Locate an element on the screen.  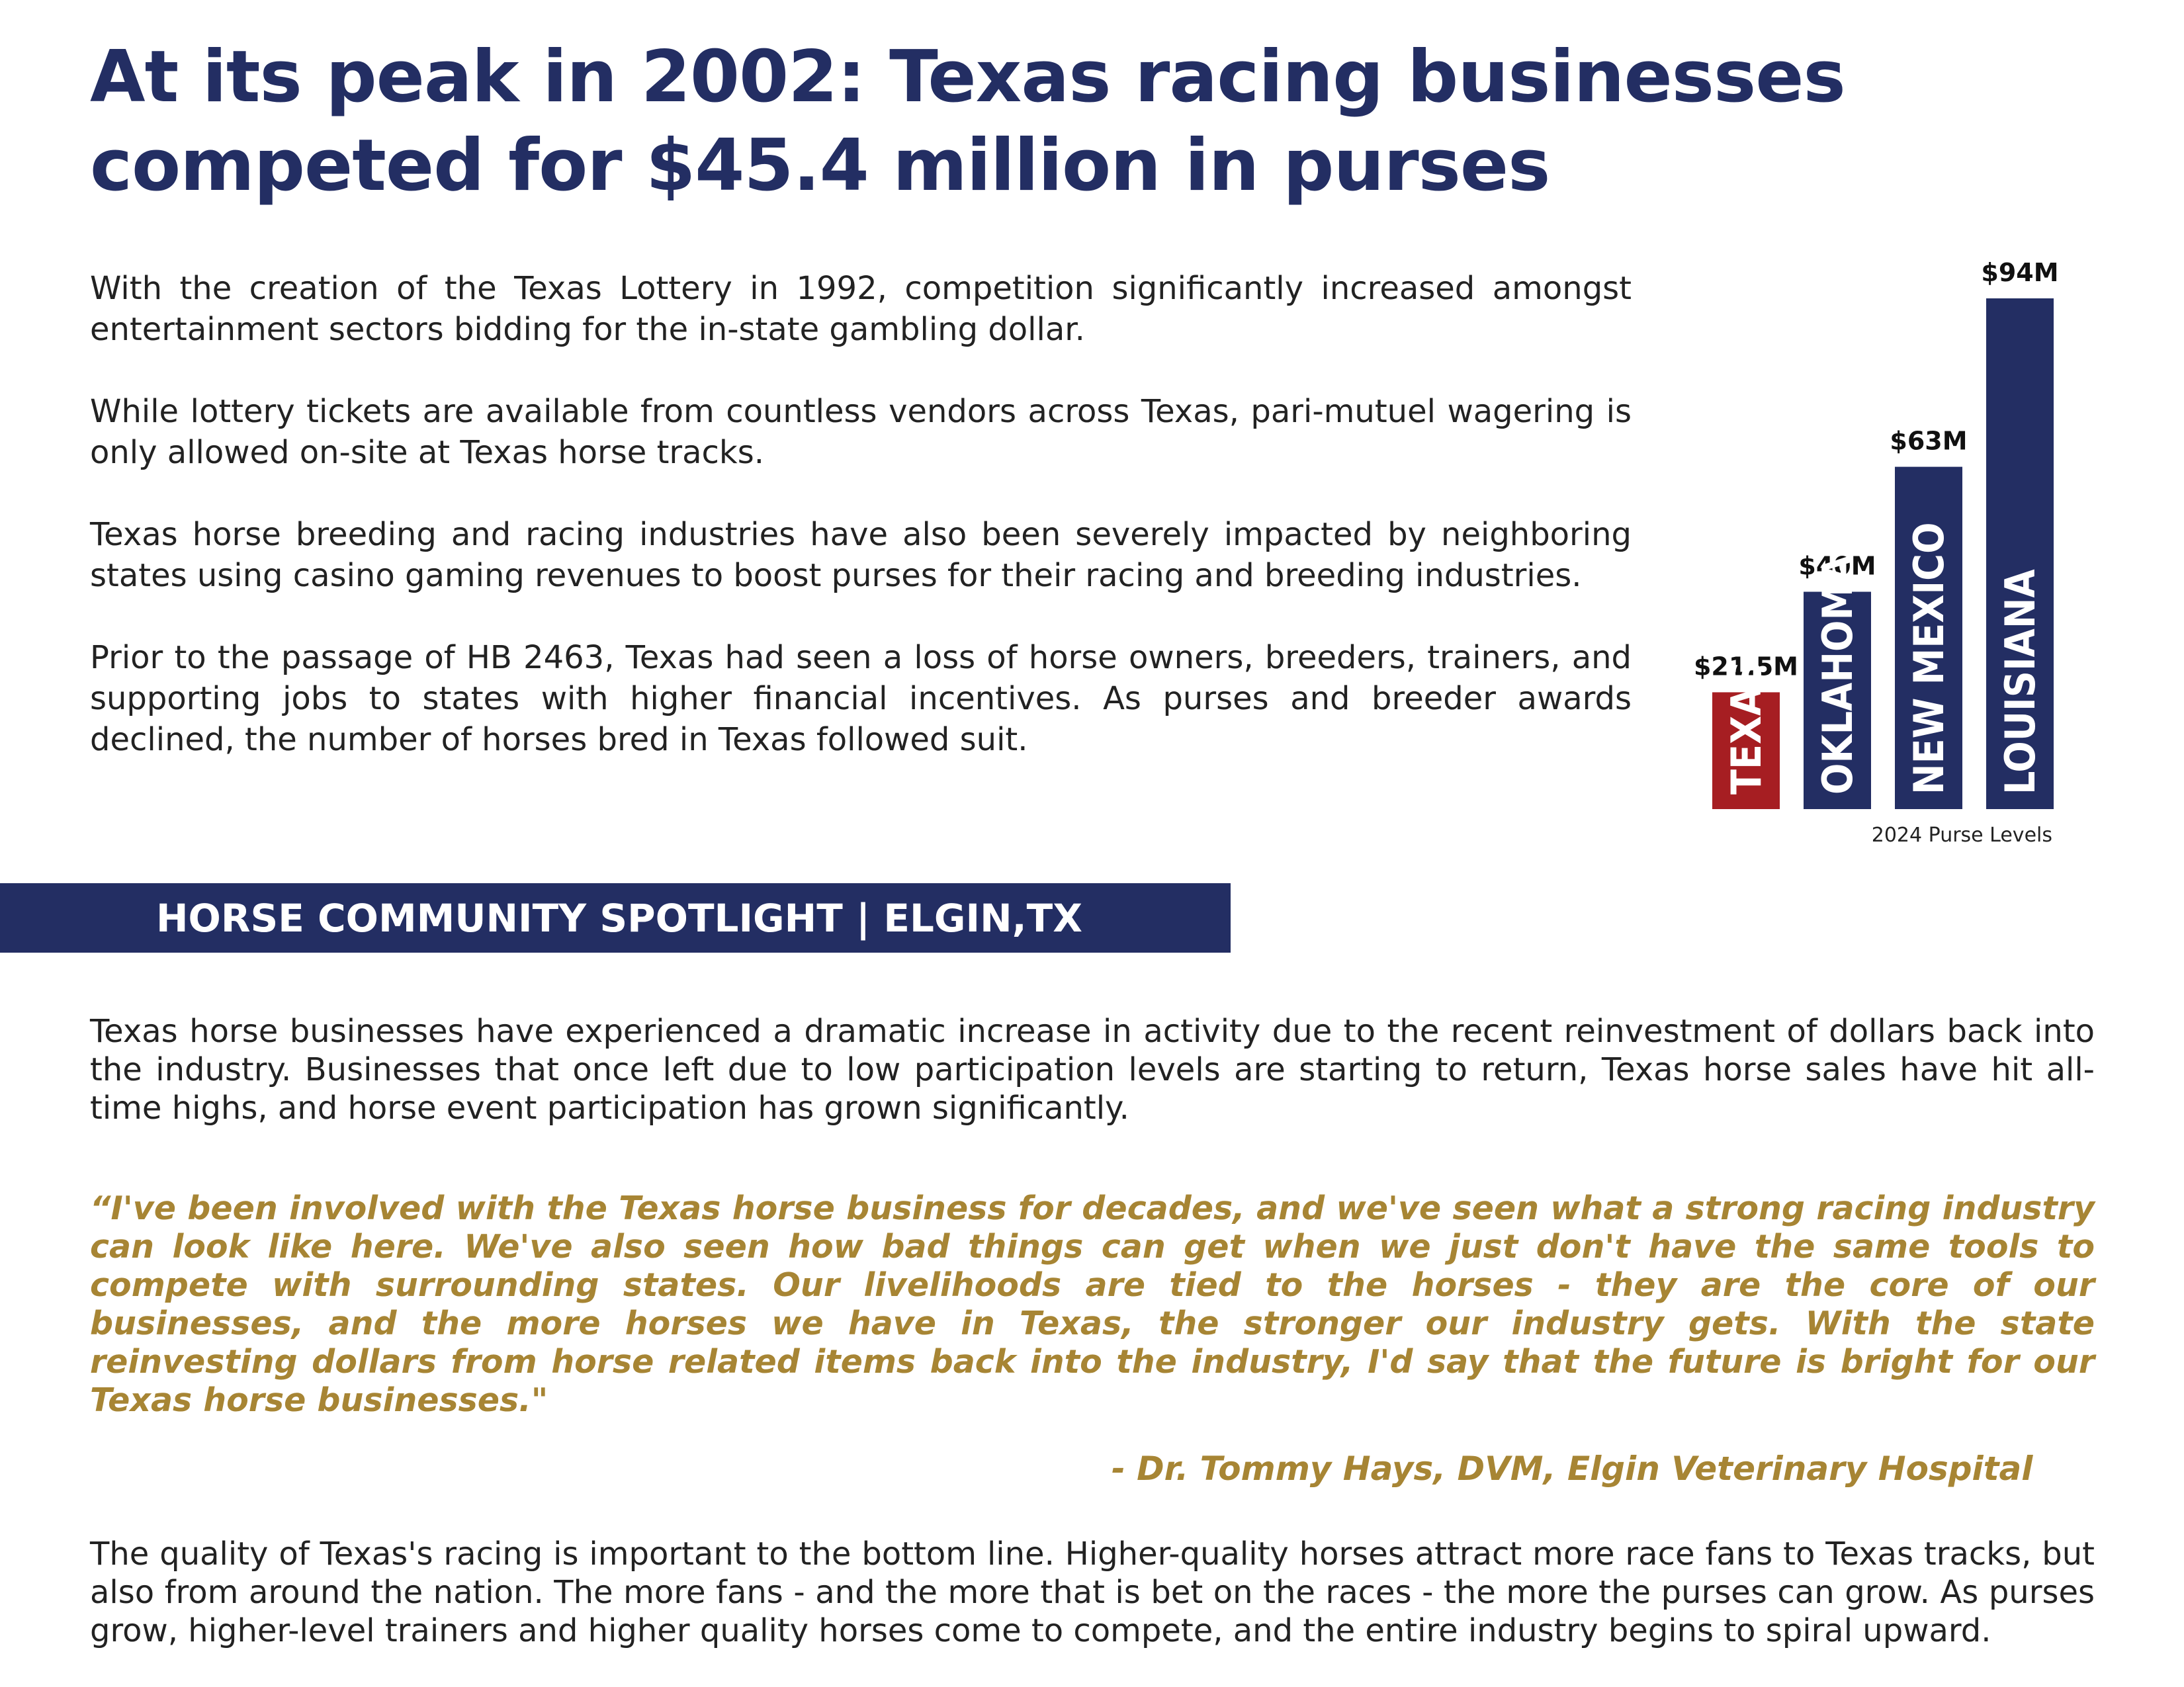
chart-caption: 2024 Purse Levels is located at coordinates (1962, 835).